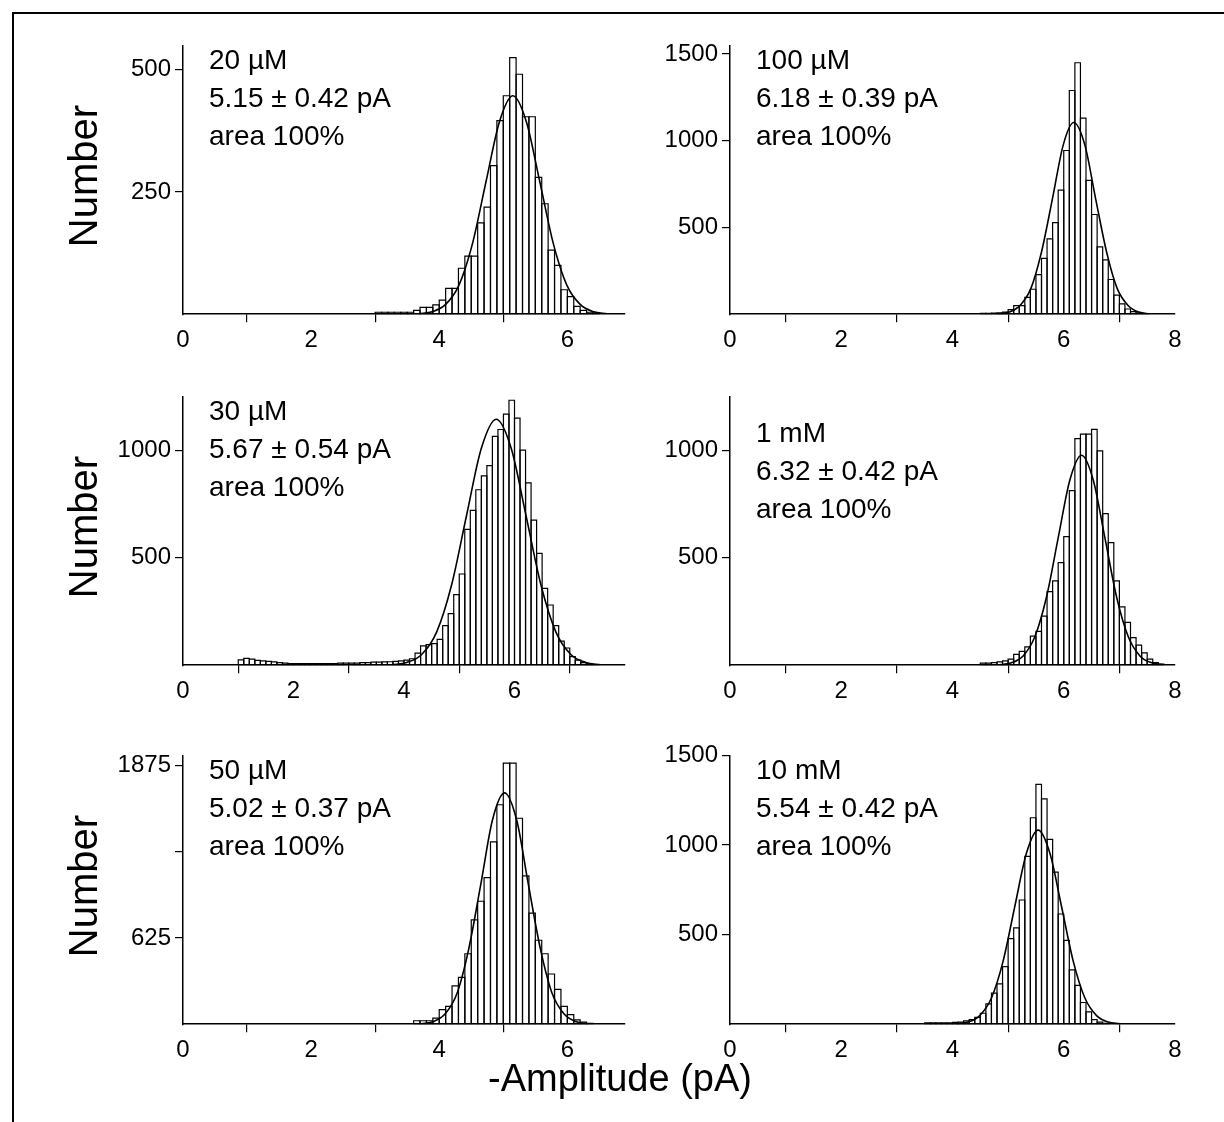 The image size is (1224, 1122). Describe the element at coordinates (300, 449) in the screenshot. I see `annotation: 5.67 ± 0.54 pA` at that location.